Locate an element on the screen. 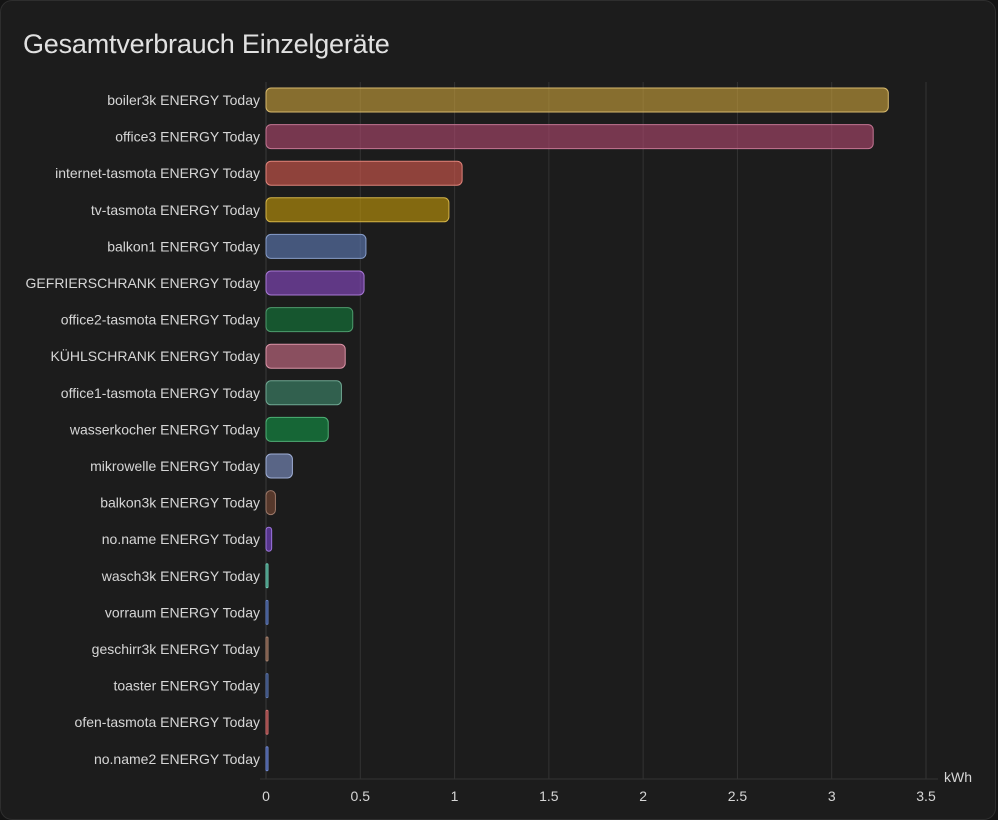  category-label: vorraum ENERGY Today is located at coordinates (182, 612).